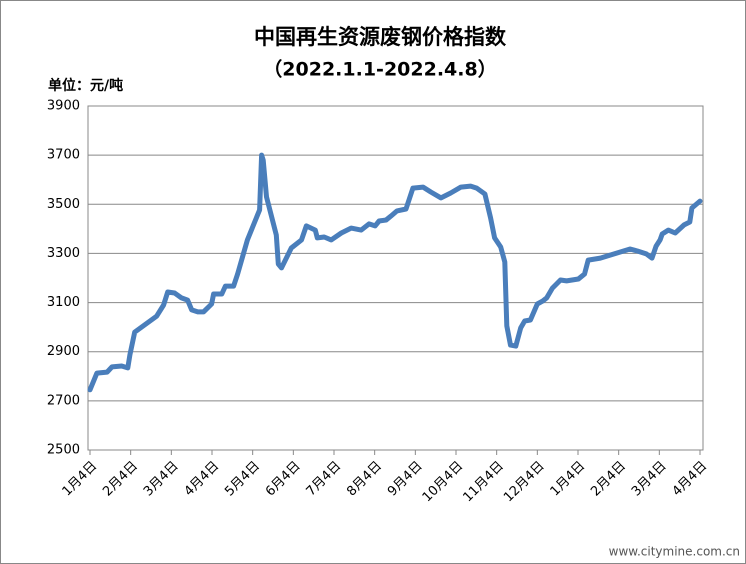  Describe the element at coordinates (63, 106) in the screenshot. I see `y-tick-label: 3900` at that location.